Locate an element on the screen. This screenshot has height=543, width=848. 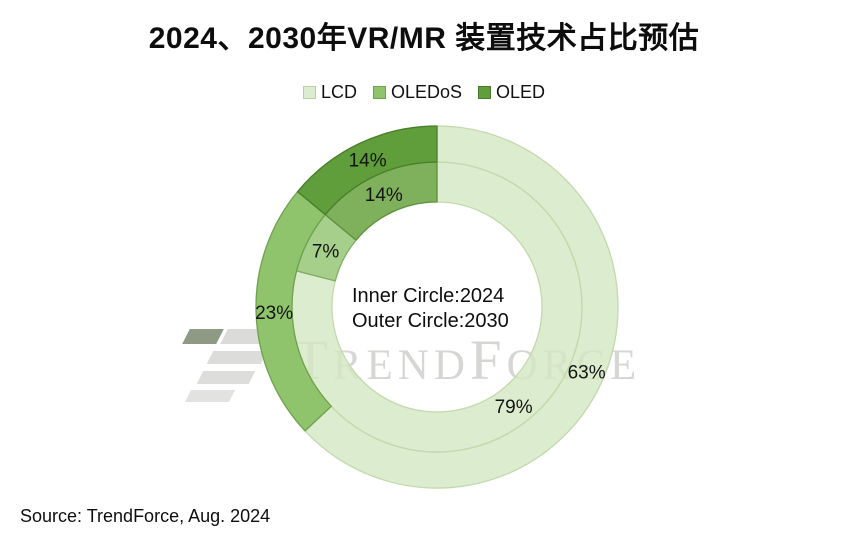
legend-label-oledos: OLEDoS is located at coordinates (426, 92).